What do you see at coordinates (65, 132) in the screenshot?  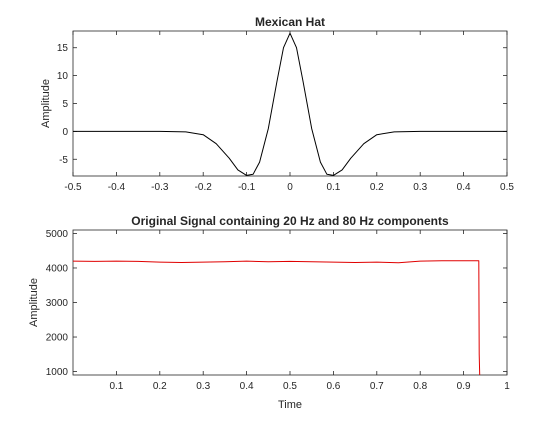 I see `mexican-hat-ytick-label: 0` at bounding box center [65, 132].